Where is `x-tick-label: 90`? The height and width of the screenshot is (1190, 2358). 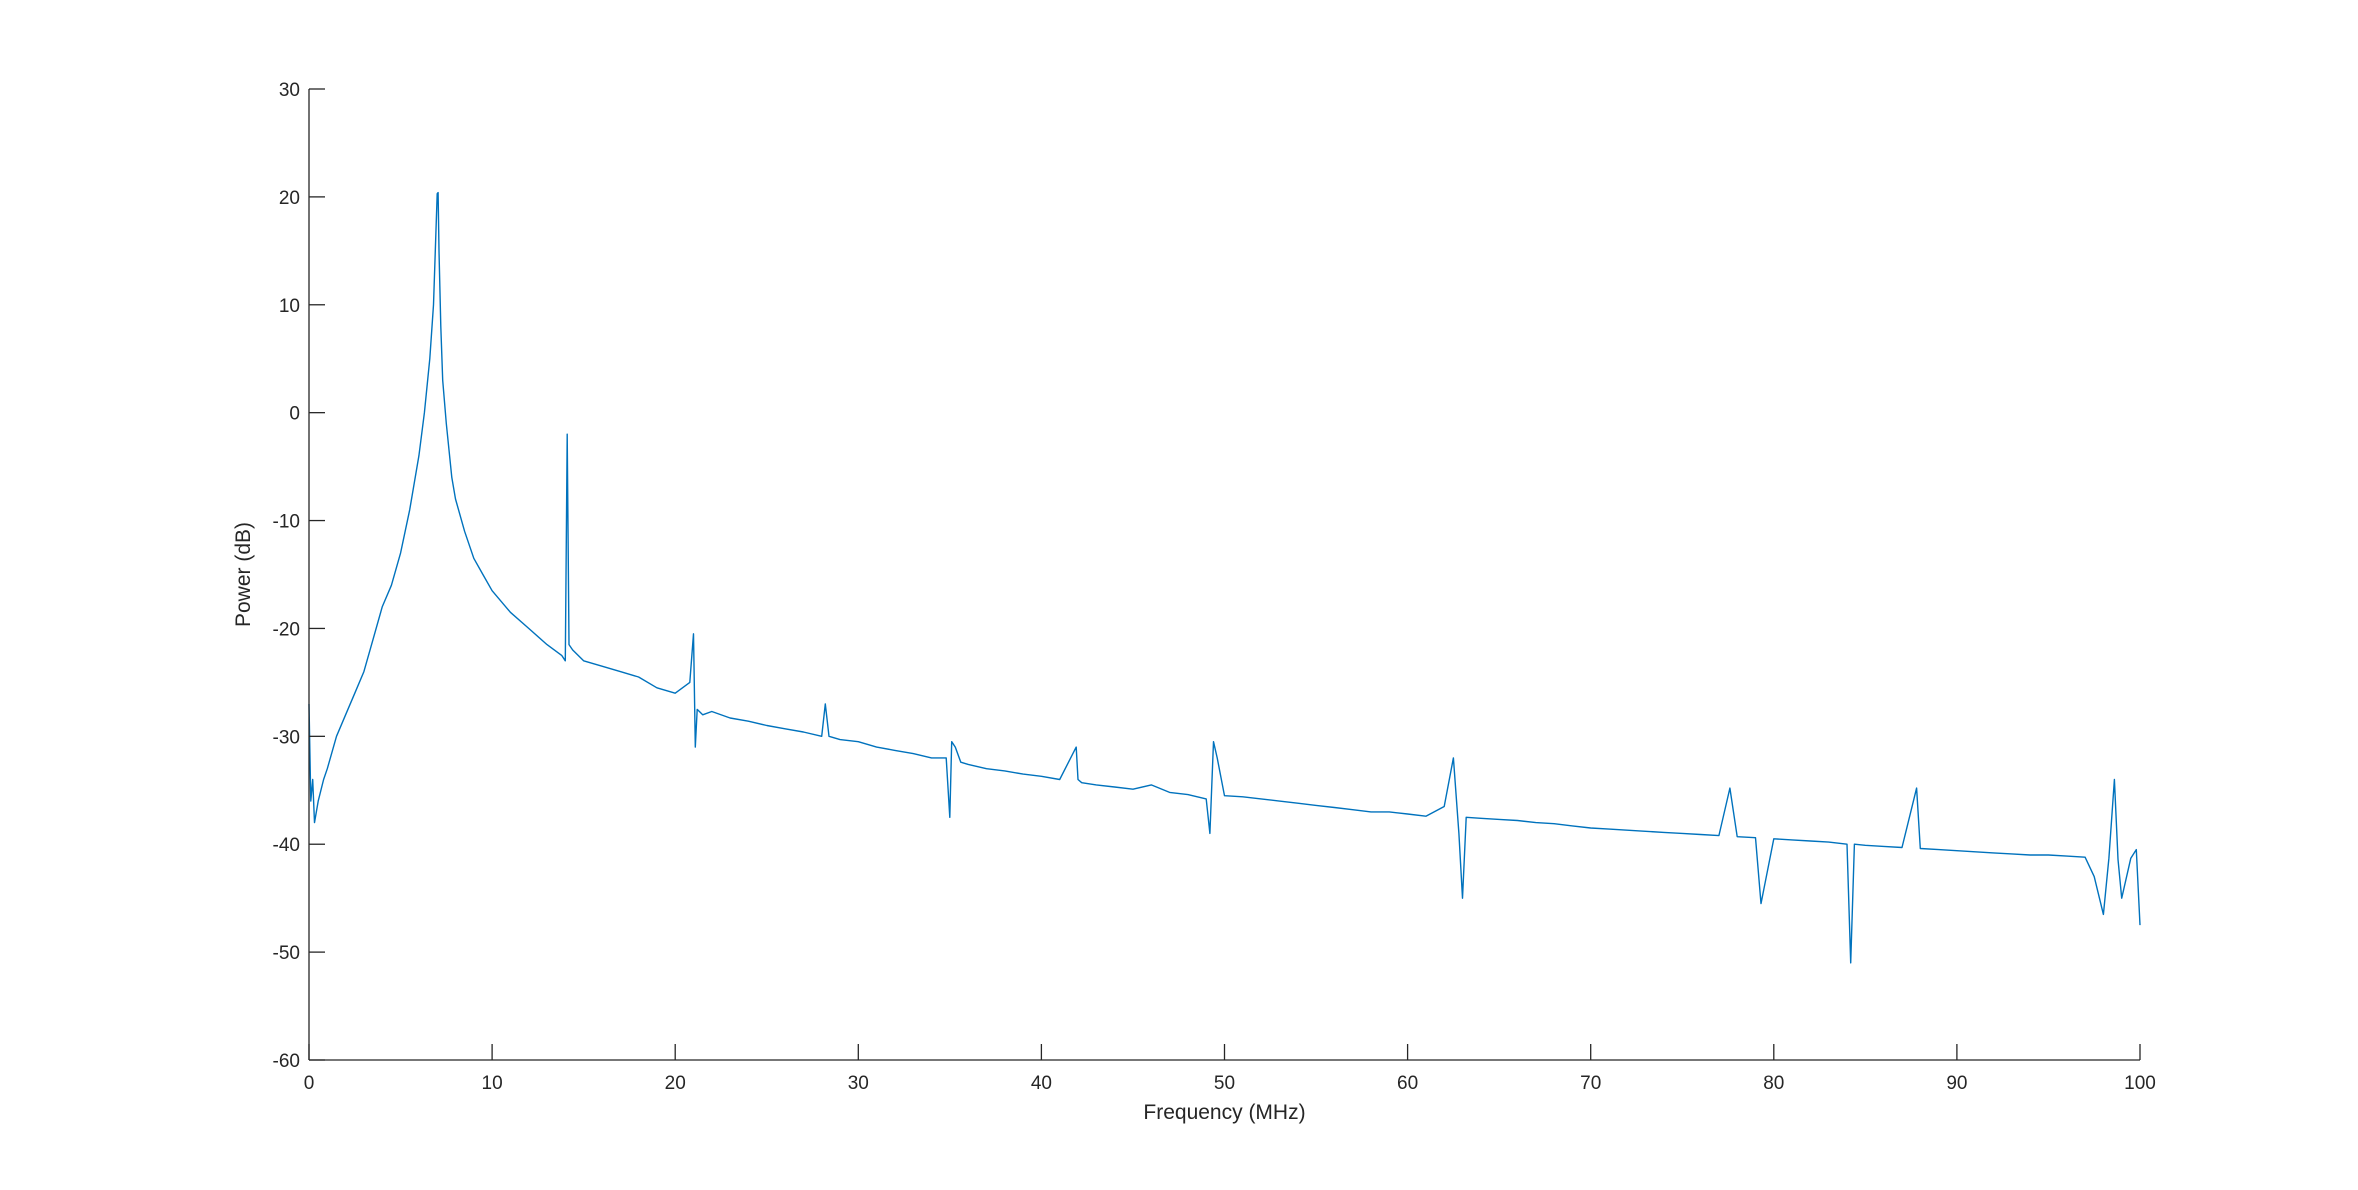 x-tick-label: 90 is located at coordinates (1956, 1083).